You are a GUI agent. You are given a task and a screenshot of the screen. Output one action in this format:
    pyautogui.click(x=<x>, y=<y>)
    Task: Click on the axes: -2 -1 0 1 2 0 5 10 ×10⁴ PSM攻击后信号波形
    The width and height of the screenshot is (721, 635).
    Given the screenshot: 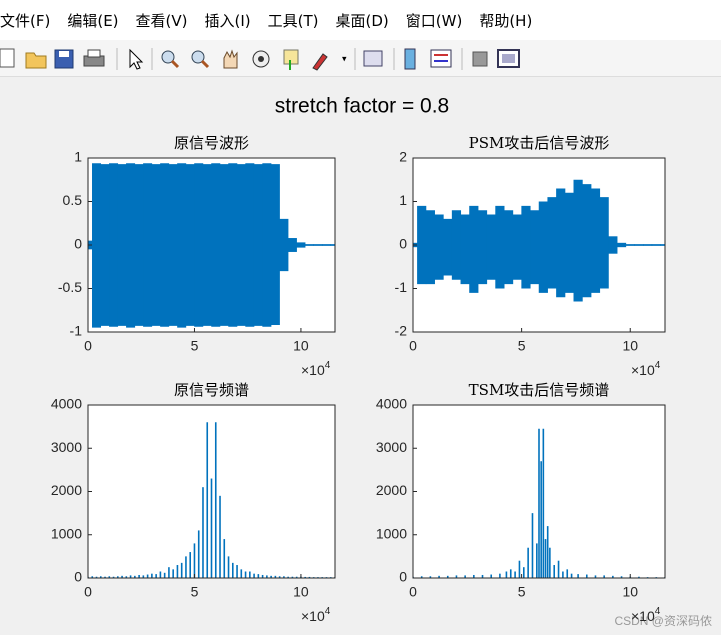 What is the action you would take?
    pyautogui.click(x=530, y=256)
    